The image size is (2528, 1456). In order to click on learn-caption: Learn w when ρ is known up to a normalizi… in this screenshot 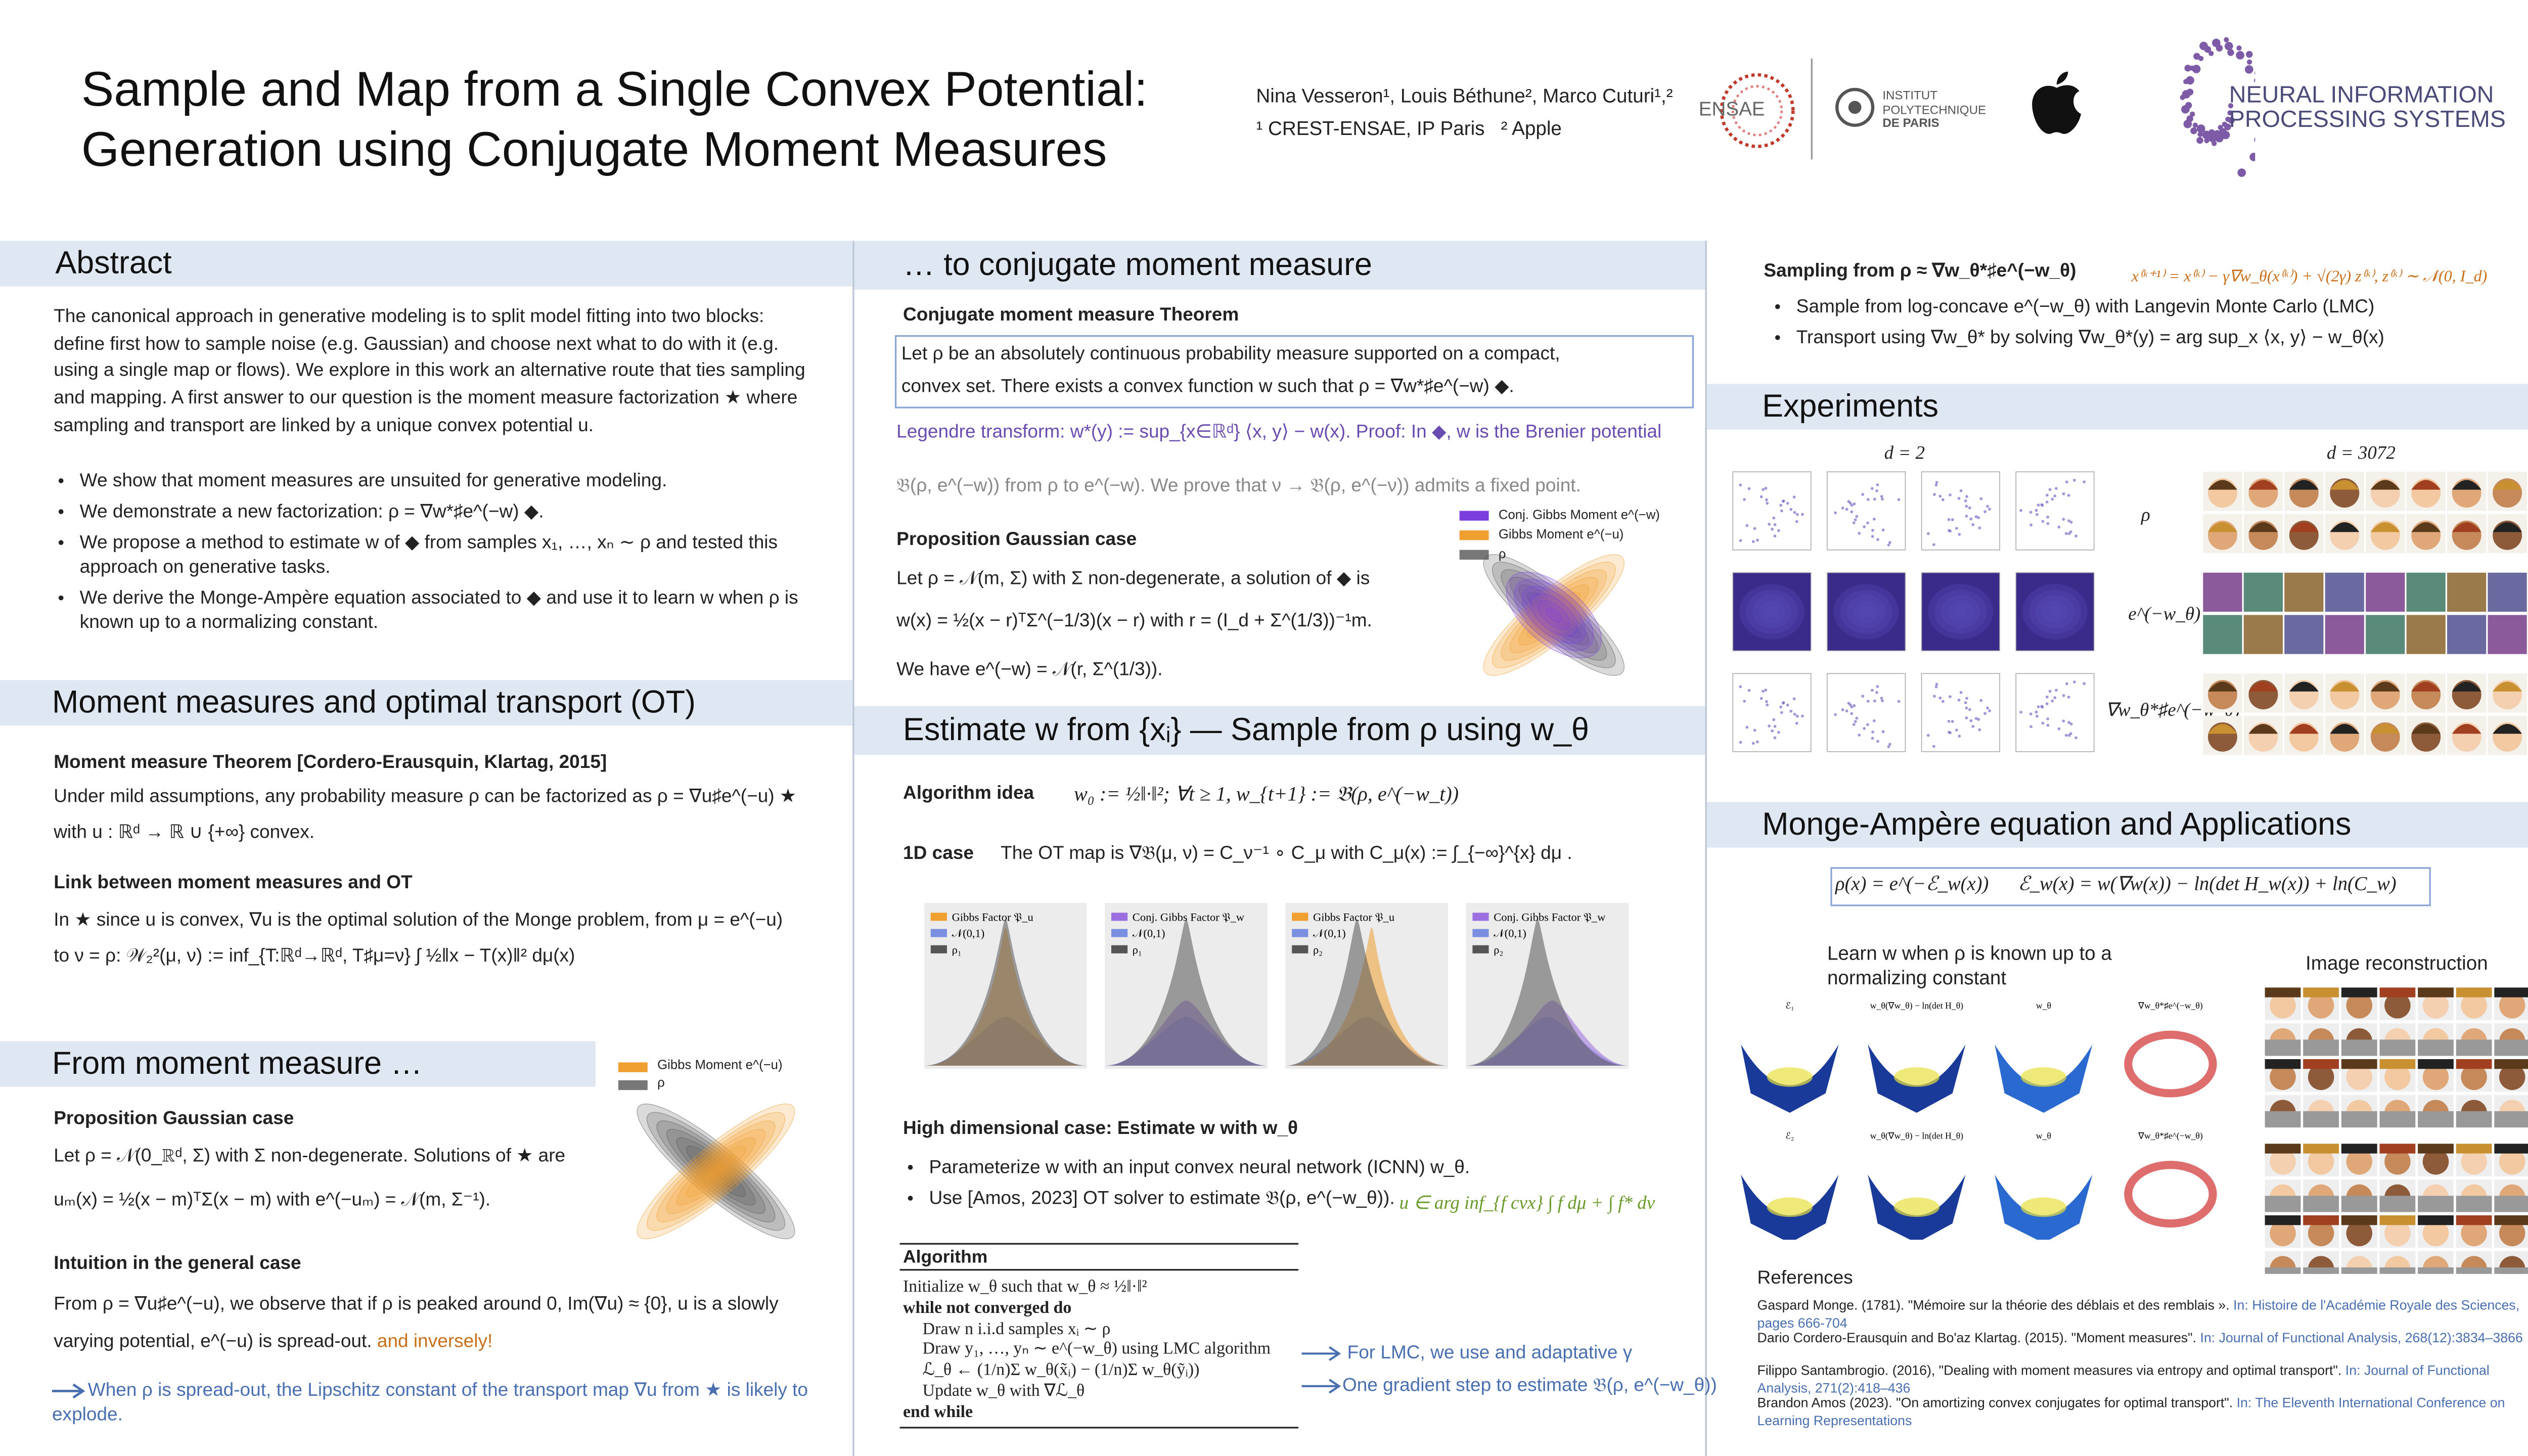, I will do `click(1970, 966)`.